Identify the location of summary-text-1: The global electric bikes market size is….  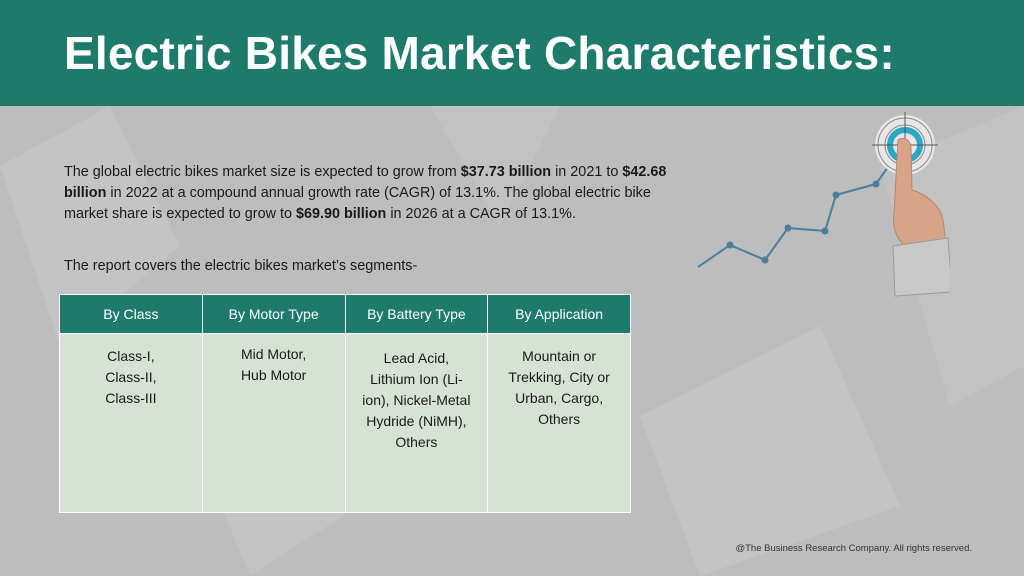
(262, 172).